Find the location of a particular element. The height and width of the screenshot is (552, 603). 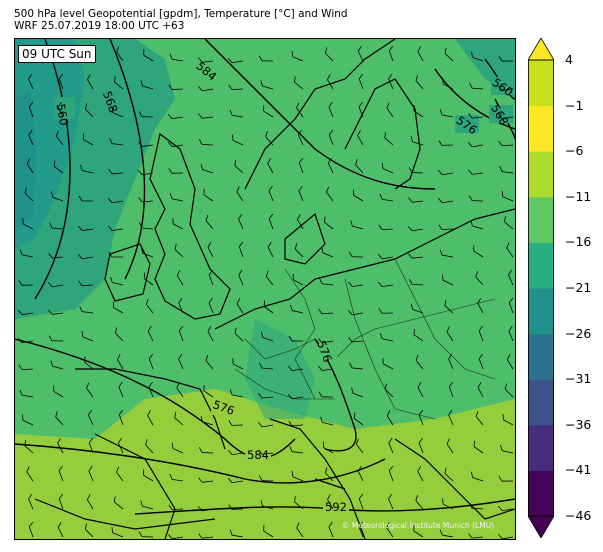

contour-568-west is located at coordinates (127, 159).